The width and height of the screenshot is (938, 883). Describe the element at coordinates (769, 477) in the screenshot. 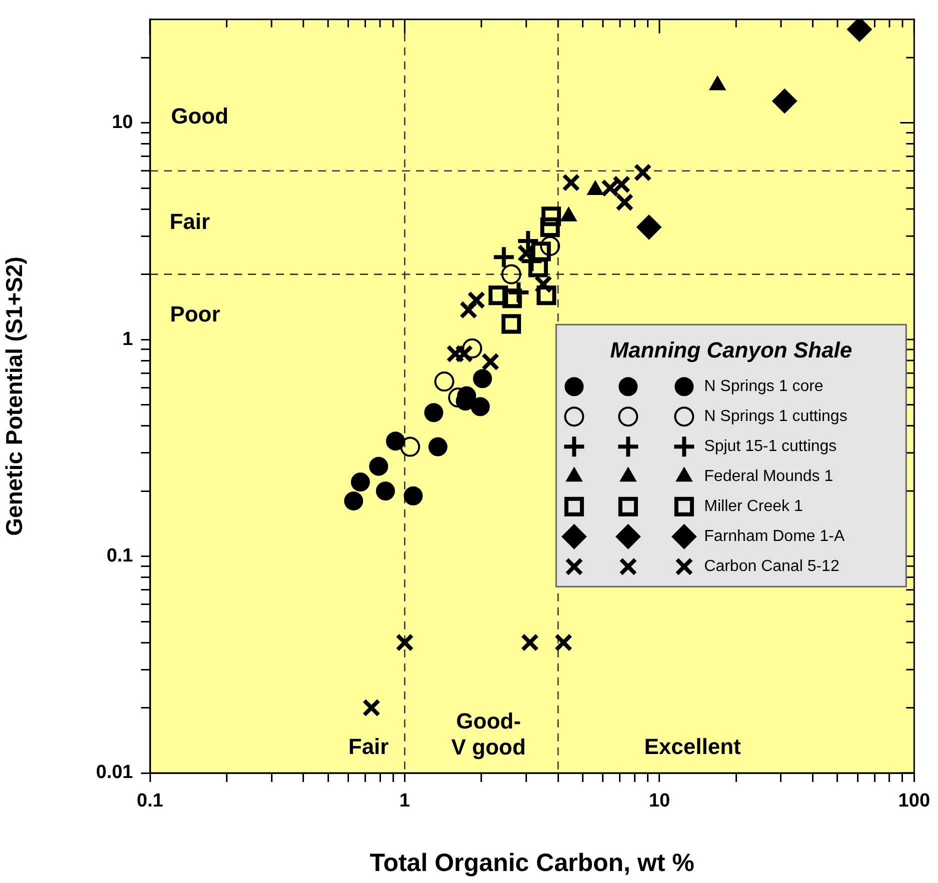

I see `legend-label: Federal Mounds 1` at that location.